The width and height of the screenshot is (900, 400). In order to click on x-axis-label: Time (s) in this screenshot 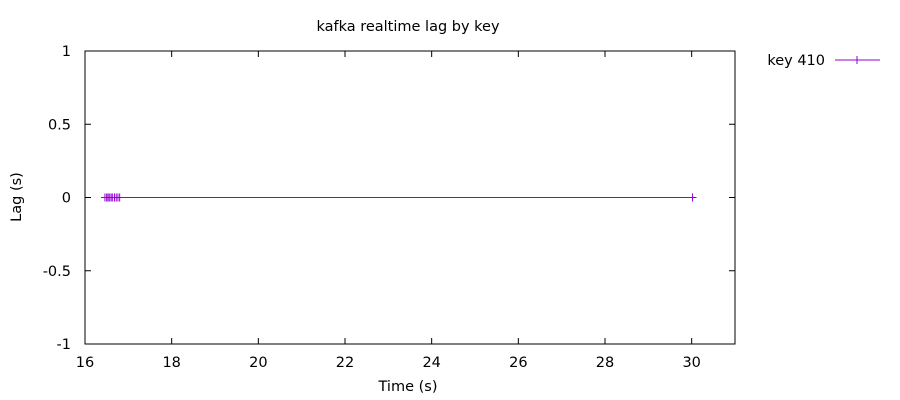, I will do `click(408, 387)`.